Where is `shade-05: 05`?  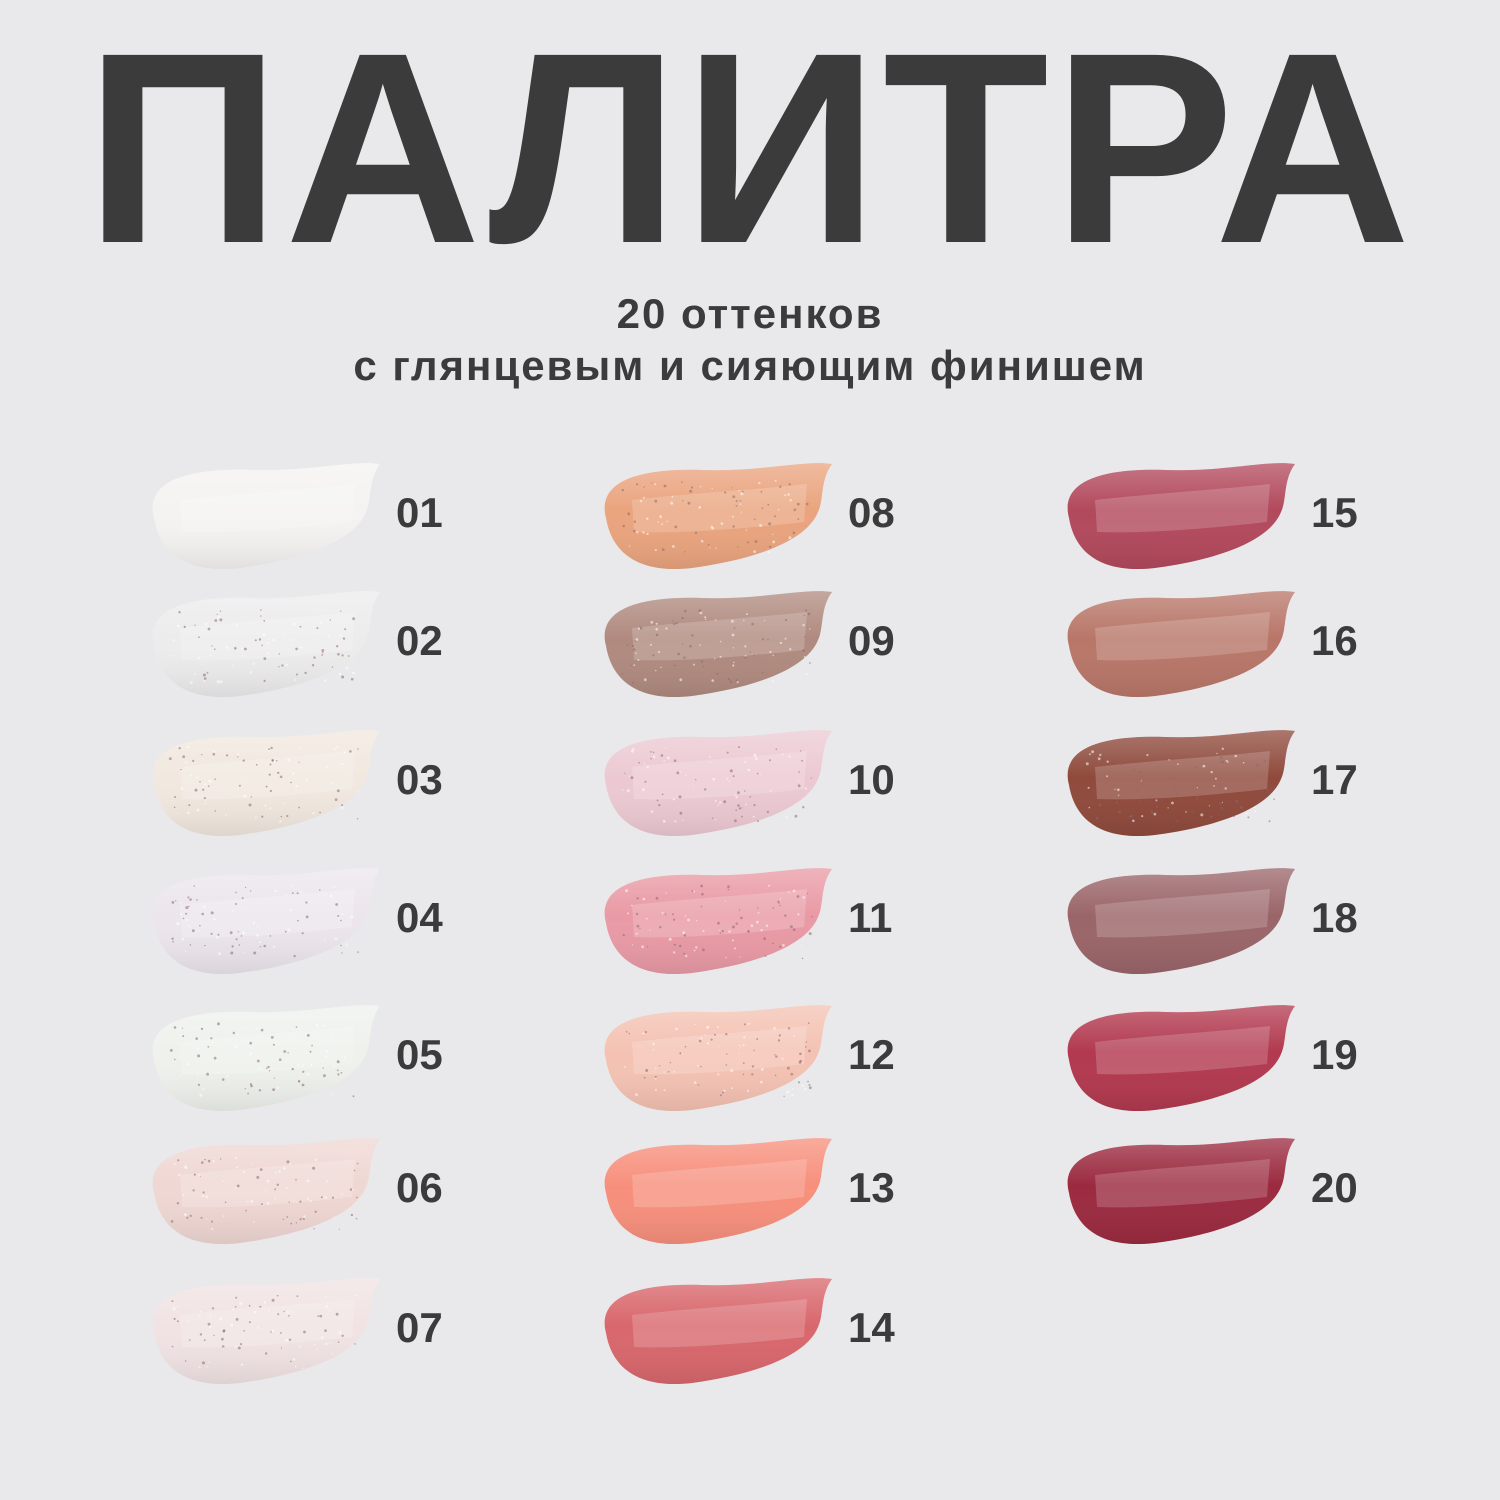
shade-05: 05 is located at coordinates (300, 1055).